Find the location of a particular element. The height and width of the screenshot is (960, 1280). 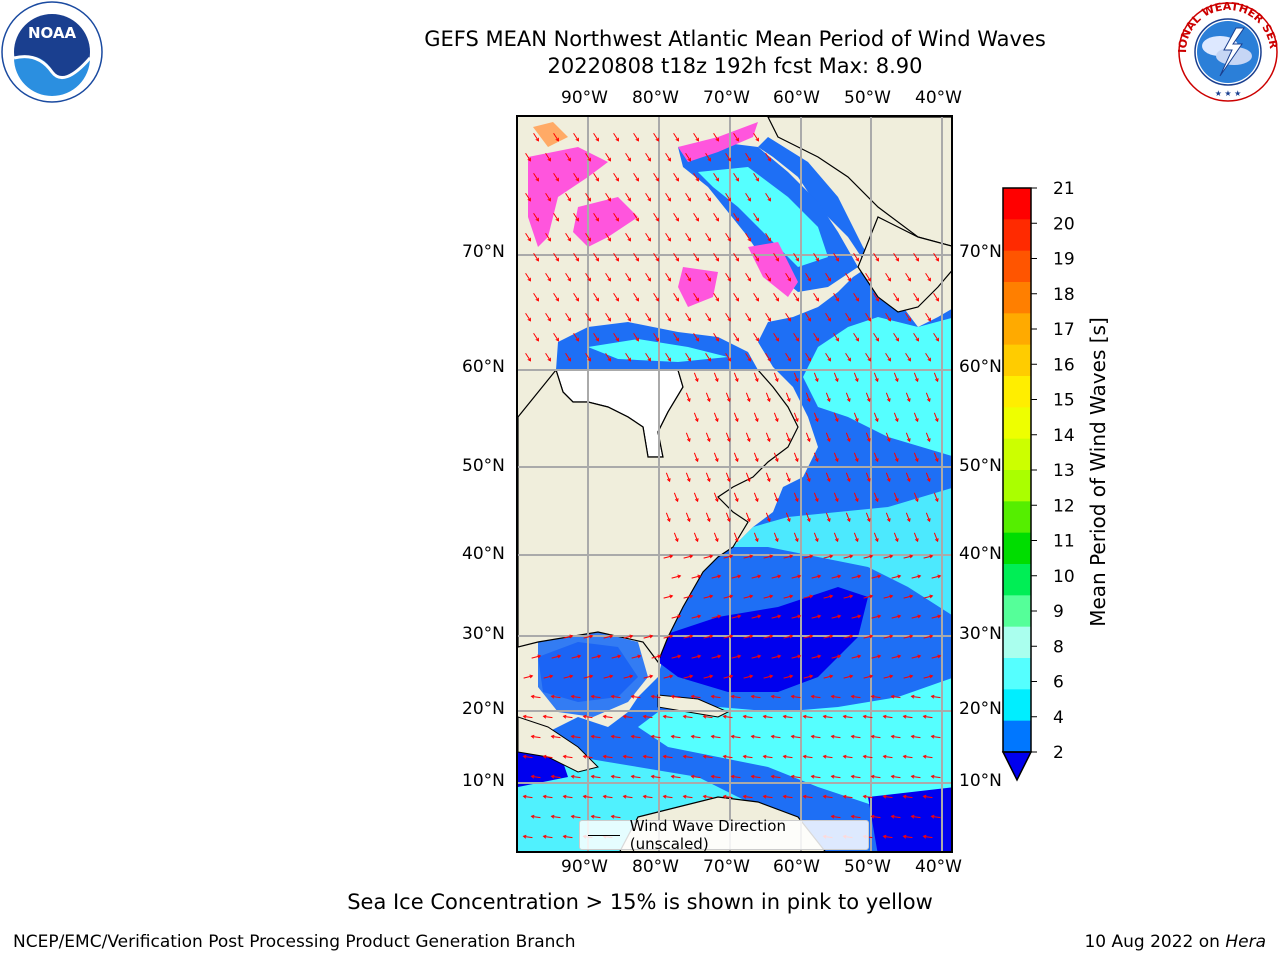

lon-label-bottom-0: 90°W is located at coordinates (584, 867).